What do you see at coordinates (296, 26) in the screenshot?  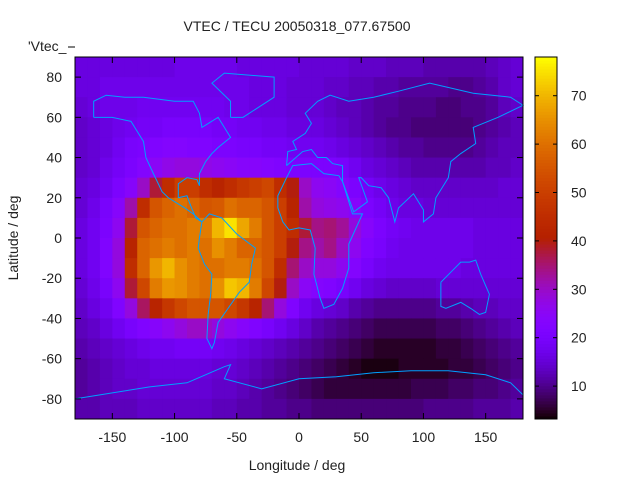 I see `chart-title: VTEC / TECU 20050318_077.67500` at bounding box center [296, 26].